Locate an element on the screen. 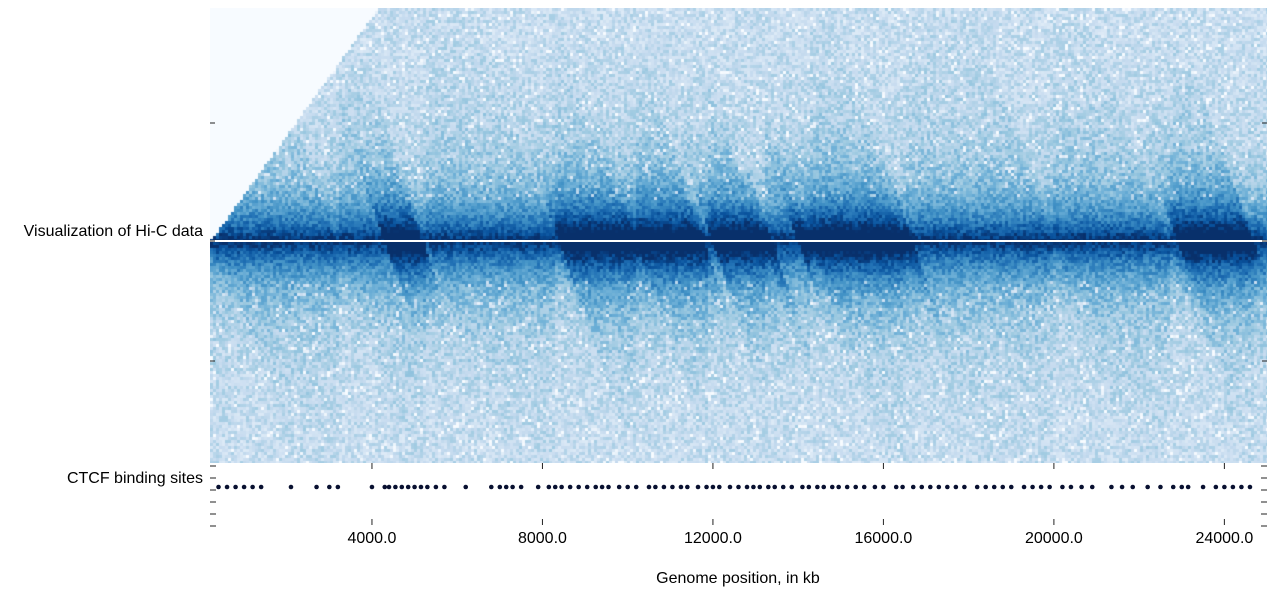 This screenshot has height=593, width=1281. x-tick-label: 8000.0 is located at coordinates (542, 538).